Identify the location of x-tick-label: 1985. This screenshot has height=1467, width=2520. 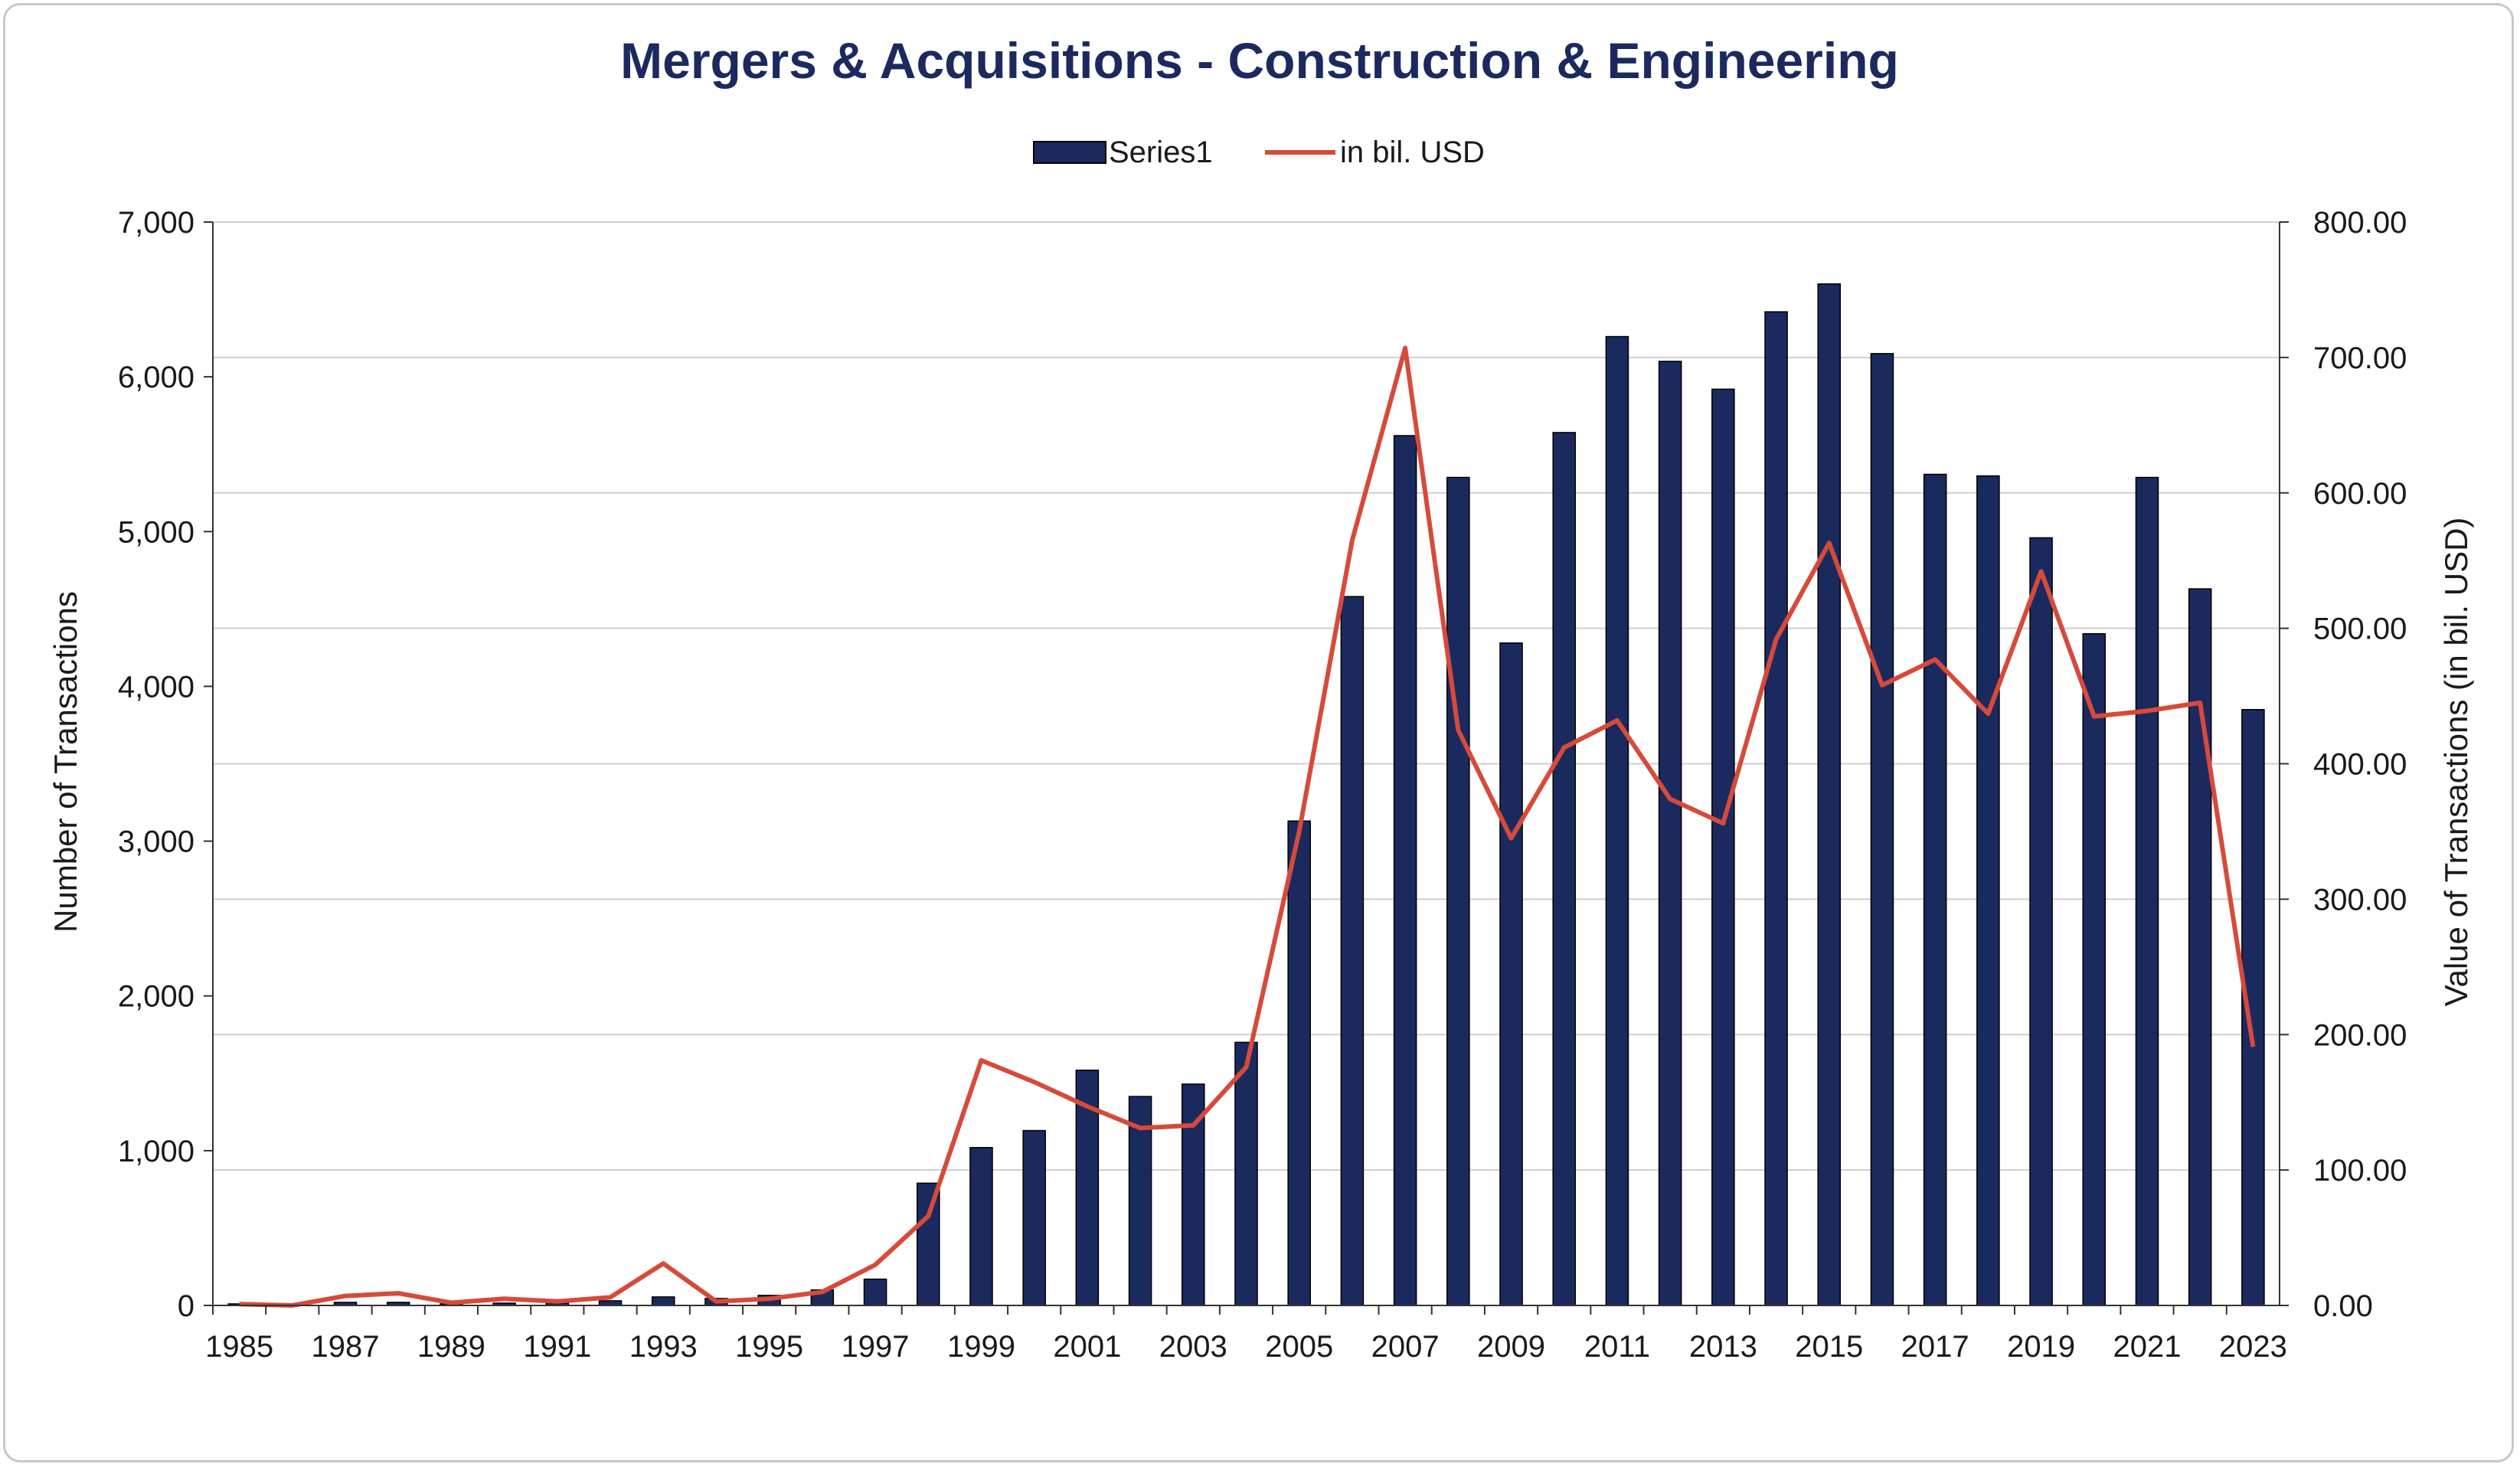
(239, 1347).